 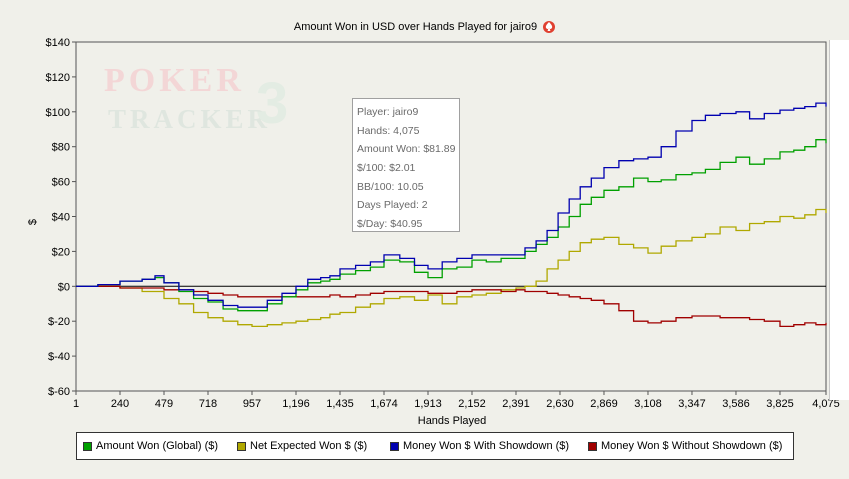 What do you see at coordinates (390, 186) in the screenshot?
I see `tooltip-bb100: BB/100: 10.05` at bounding box center [390, 186].